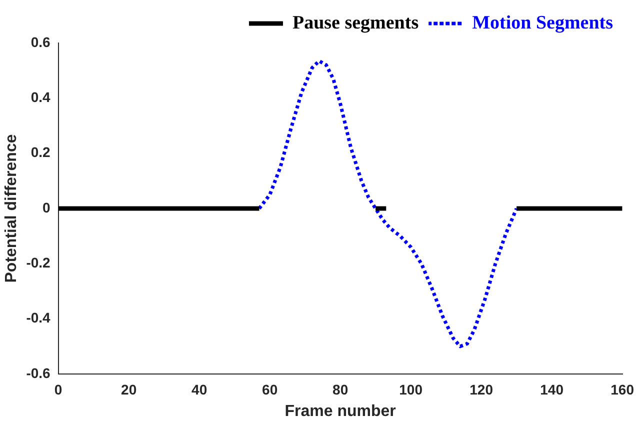 Image resolution: width=637 pixels, height=421 pixels. What do you see at coordinates (58, 389) in the screenshot?
I see `x-tick-label: 0` at bounding box center [58, 389].